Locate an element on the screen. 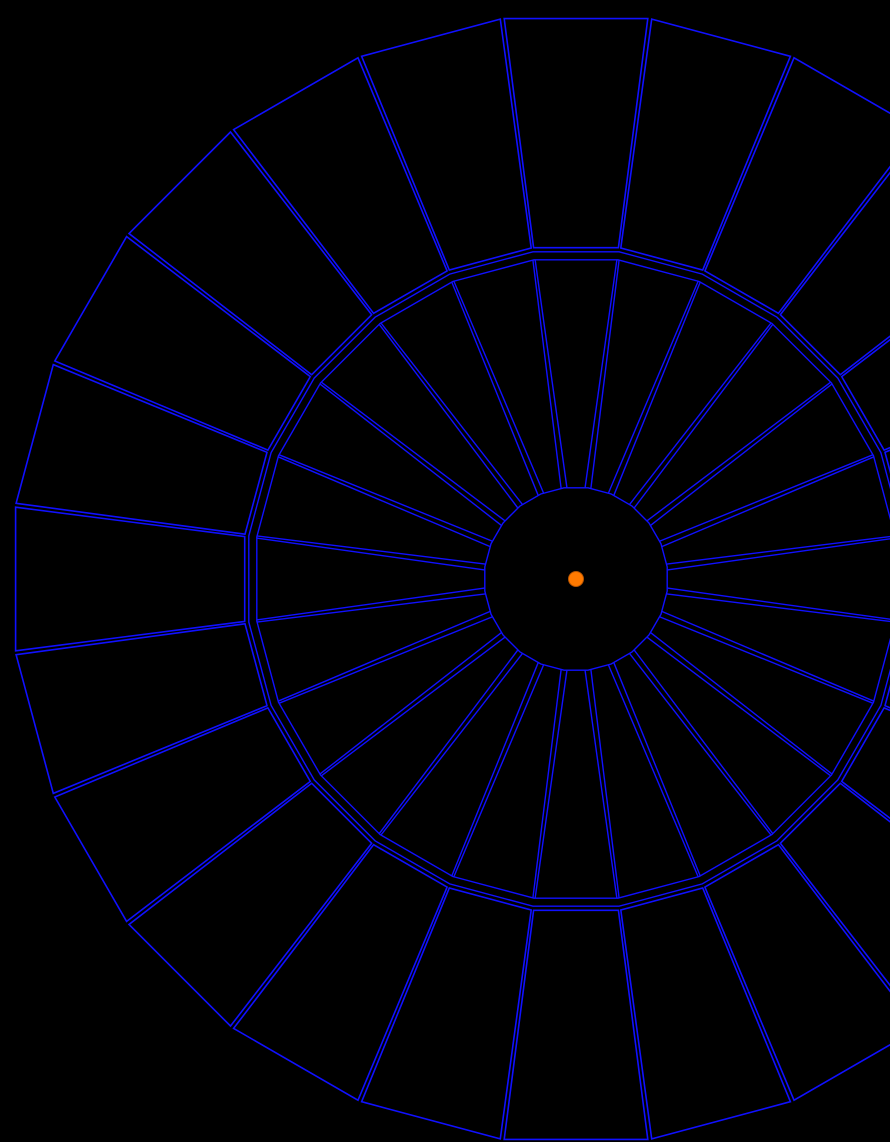 The image size is (890, 1142). hub-group is located at coordinates (576, 579).